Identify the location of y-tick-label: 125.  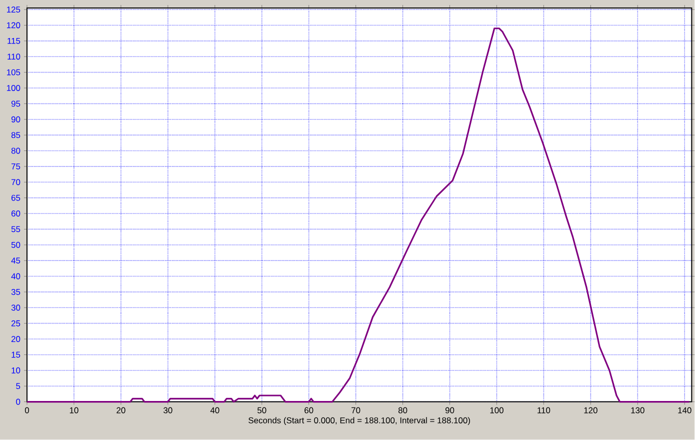
(13, 9).